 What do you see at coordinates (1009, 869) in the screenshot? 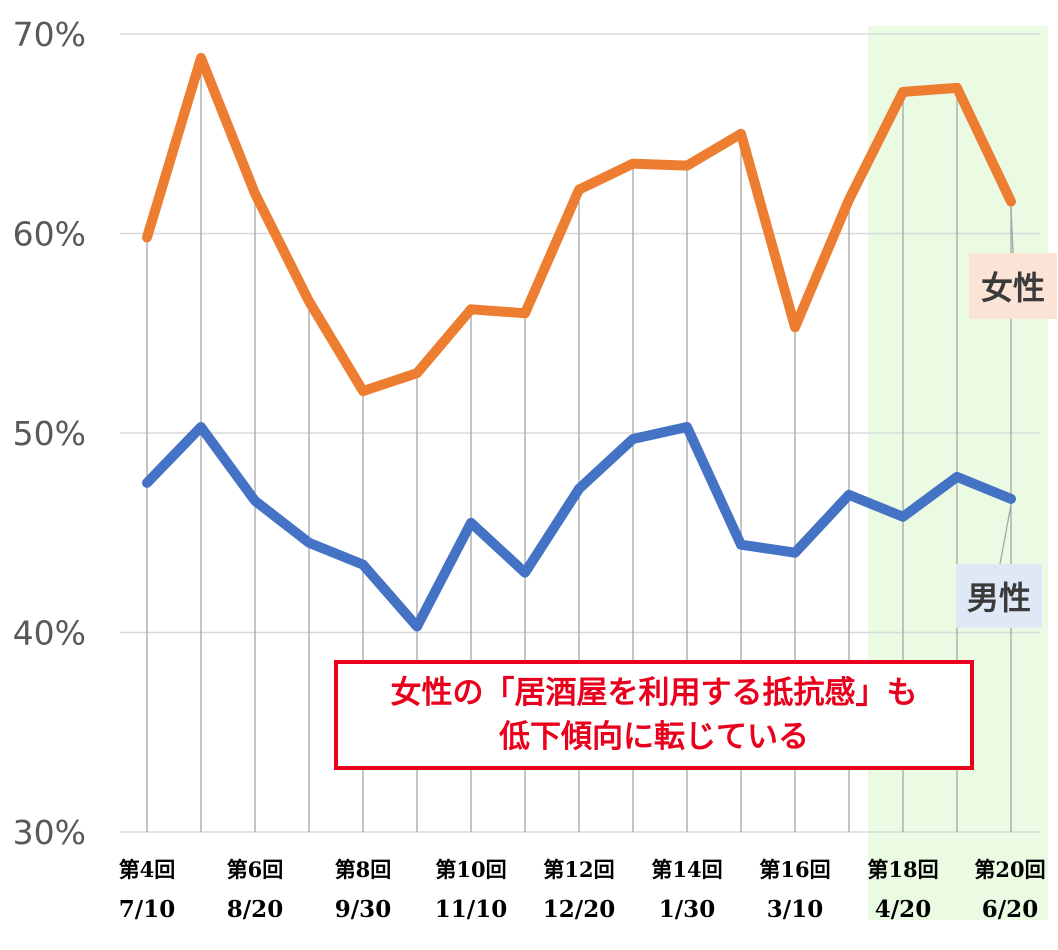
I see `x-tick-label-round: 第20回` at bounding box center [1009, 869].